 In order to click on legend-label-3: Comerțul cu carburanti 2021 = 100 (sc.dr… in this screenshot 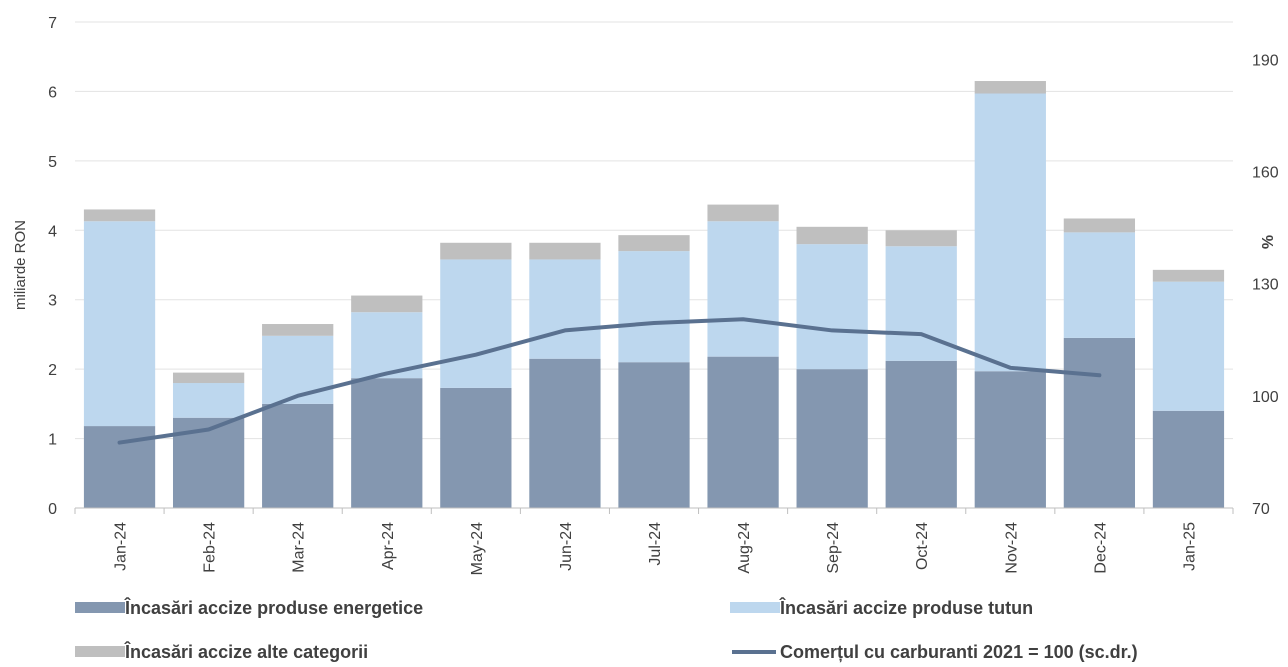, I will do `click(959, 652)`.